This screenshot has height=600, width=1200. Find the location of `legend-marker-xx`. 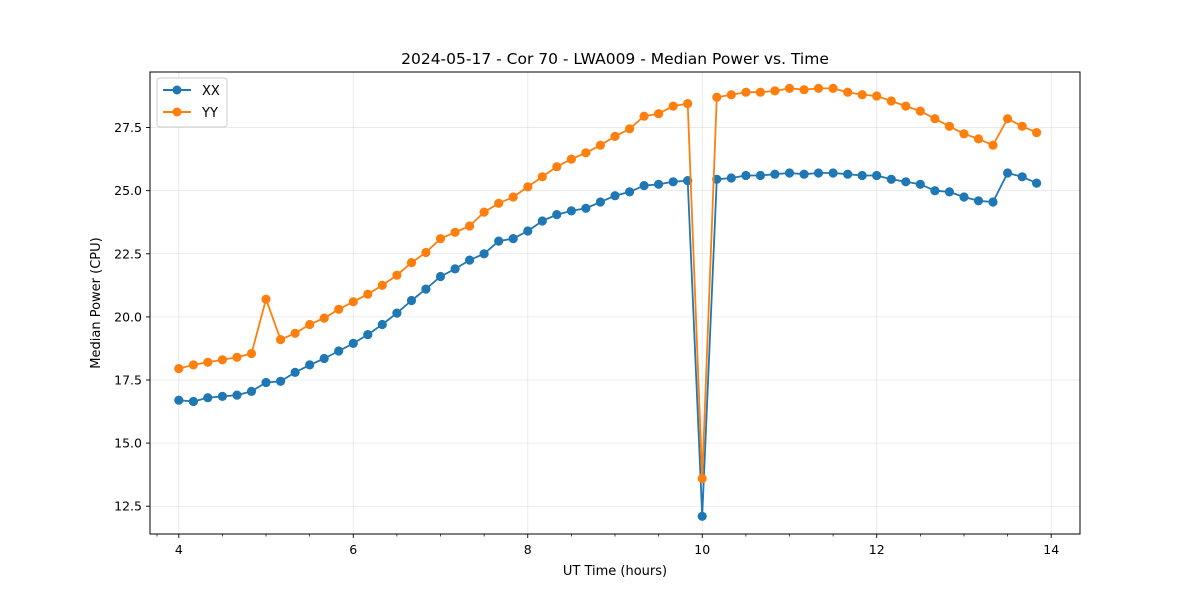

legend-marker-xx is located at coordinates (177, 90).